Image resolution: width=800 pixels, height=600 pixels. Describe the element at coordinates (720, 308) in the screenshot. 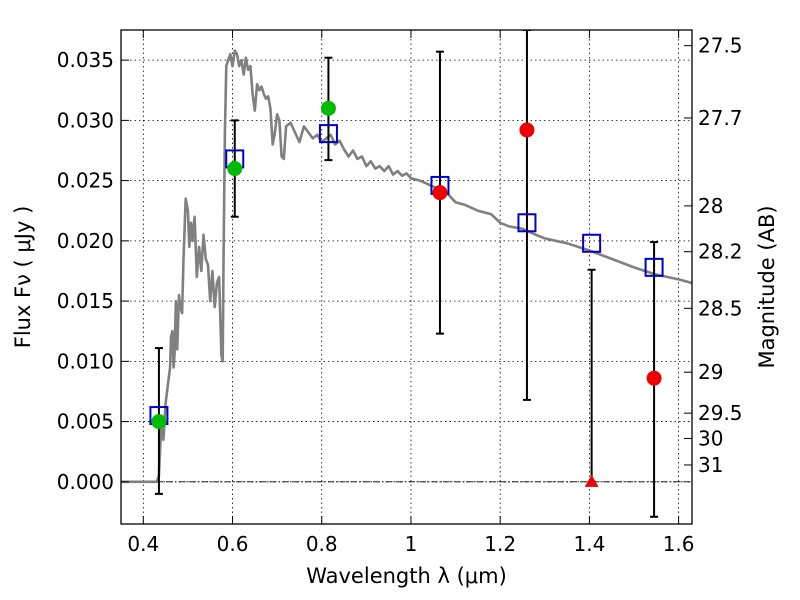

I see `mag-tick-label: 28.5` at that location.